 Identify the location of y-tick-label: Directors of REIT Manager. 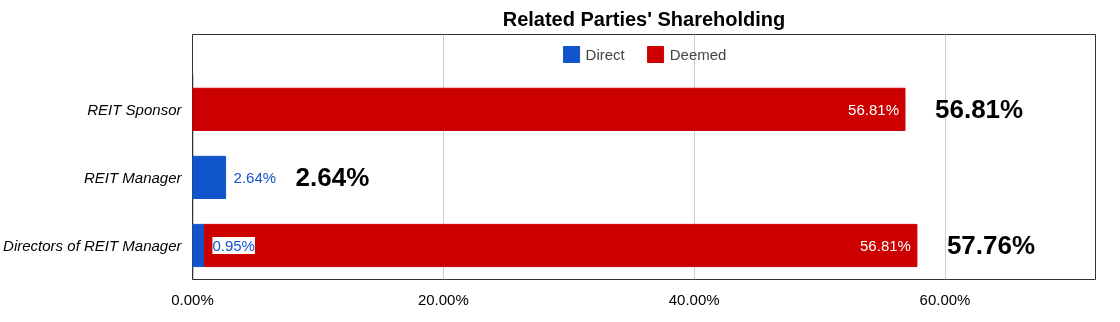
(93, 245).